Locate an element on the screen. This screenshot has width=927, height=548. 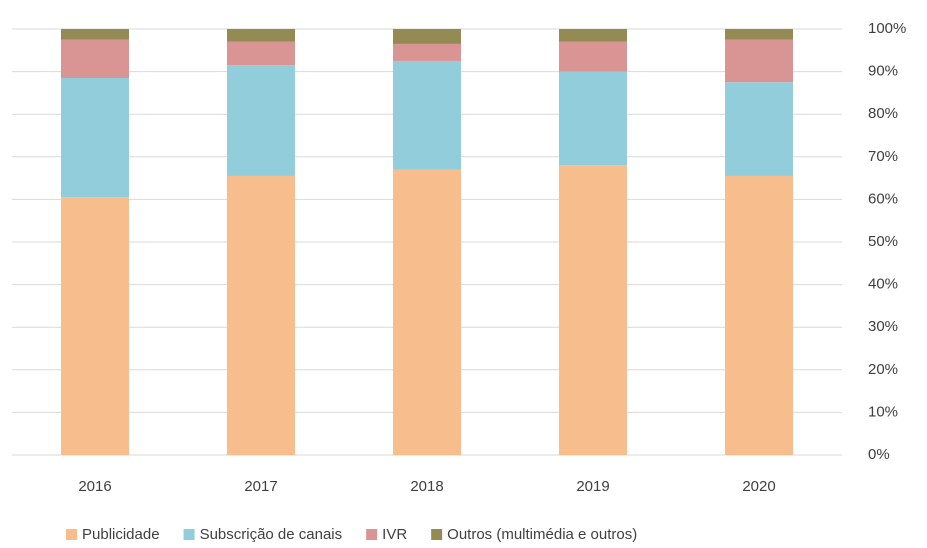
legend-label: Subscrição de canais is located at coordinates (271, 534).